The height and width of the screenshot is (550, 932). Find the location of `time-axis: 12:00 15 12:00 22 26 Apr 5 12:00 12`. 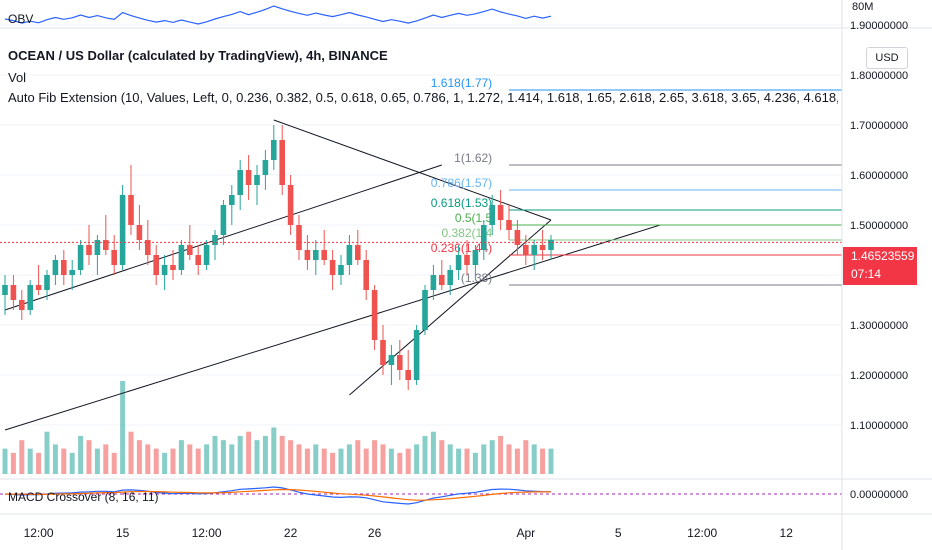

time-axis: 12:00 15 12:00 22 26 Apr 5 12:00 12 is located at coordinates (409, 533).